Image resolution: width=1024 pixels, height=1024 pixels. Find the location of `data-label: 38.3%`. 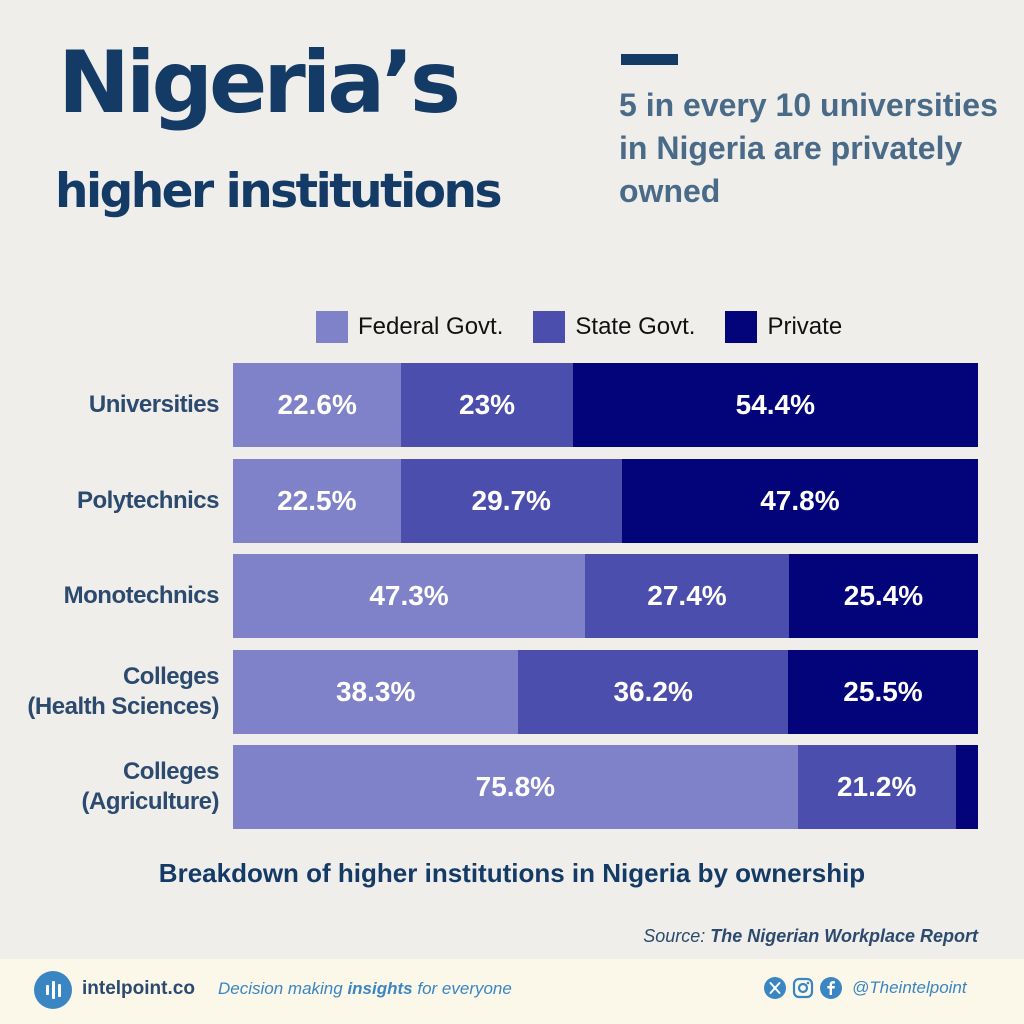

data-label: 38.3% is located at coordinates (375, 691).